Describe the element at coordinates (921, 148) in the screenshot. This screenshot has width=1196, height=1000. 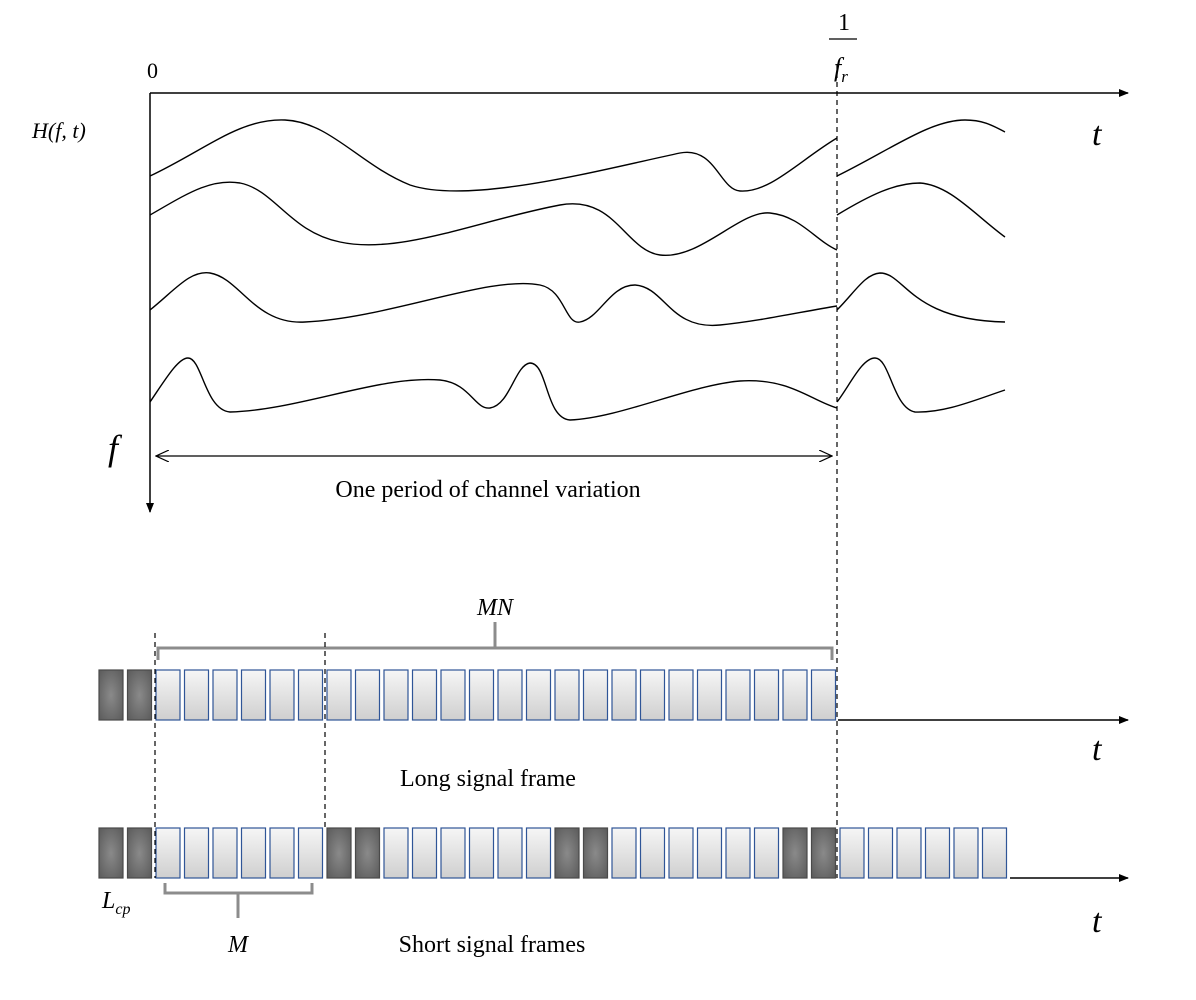
I see `channel-curve-1-next` at that location.